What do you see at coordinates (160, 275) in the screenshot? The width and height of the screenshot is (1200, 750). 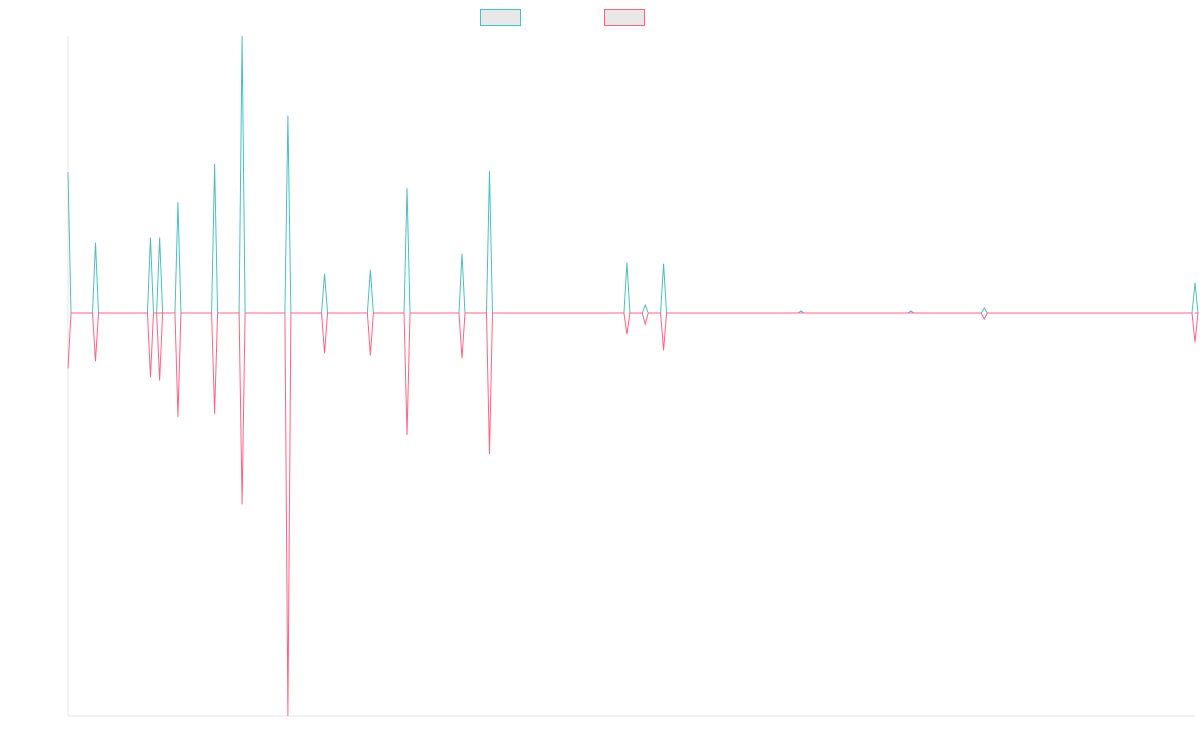 I see `series-1-extra-peak` at bounding box center [160, 275].